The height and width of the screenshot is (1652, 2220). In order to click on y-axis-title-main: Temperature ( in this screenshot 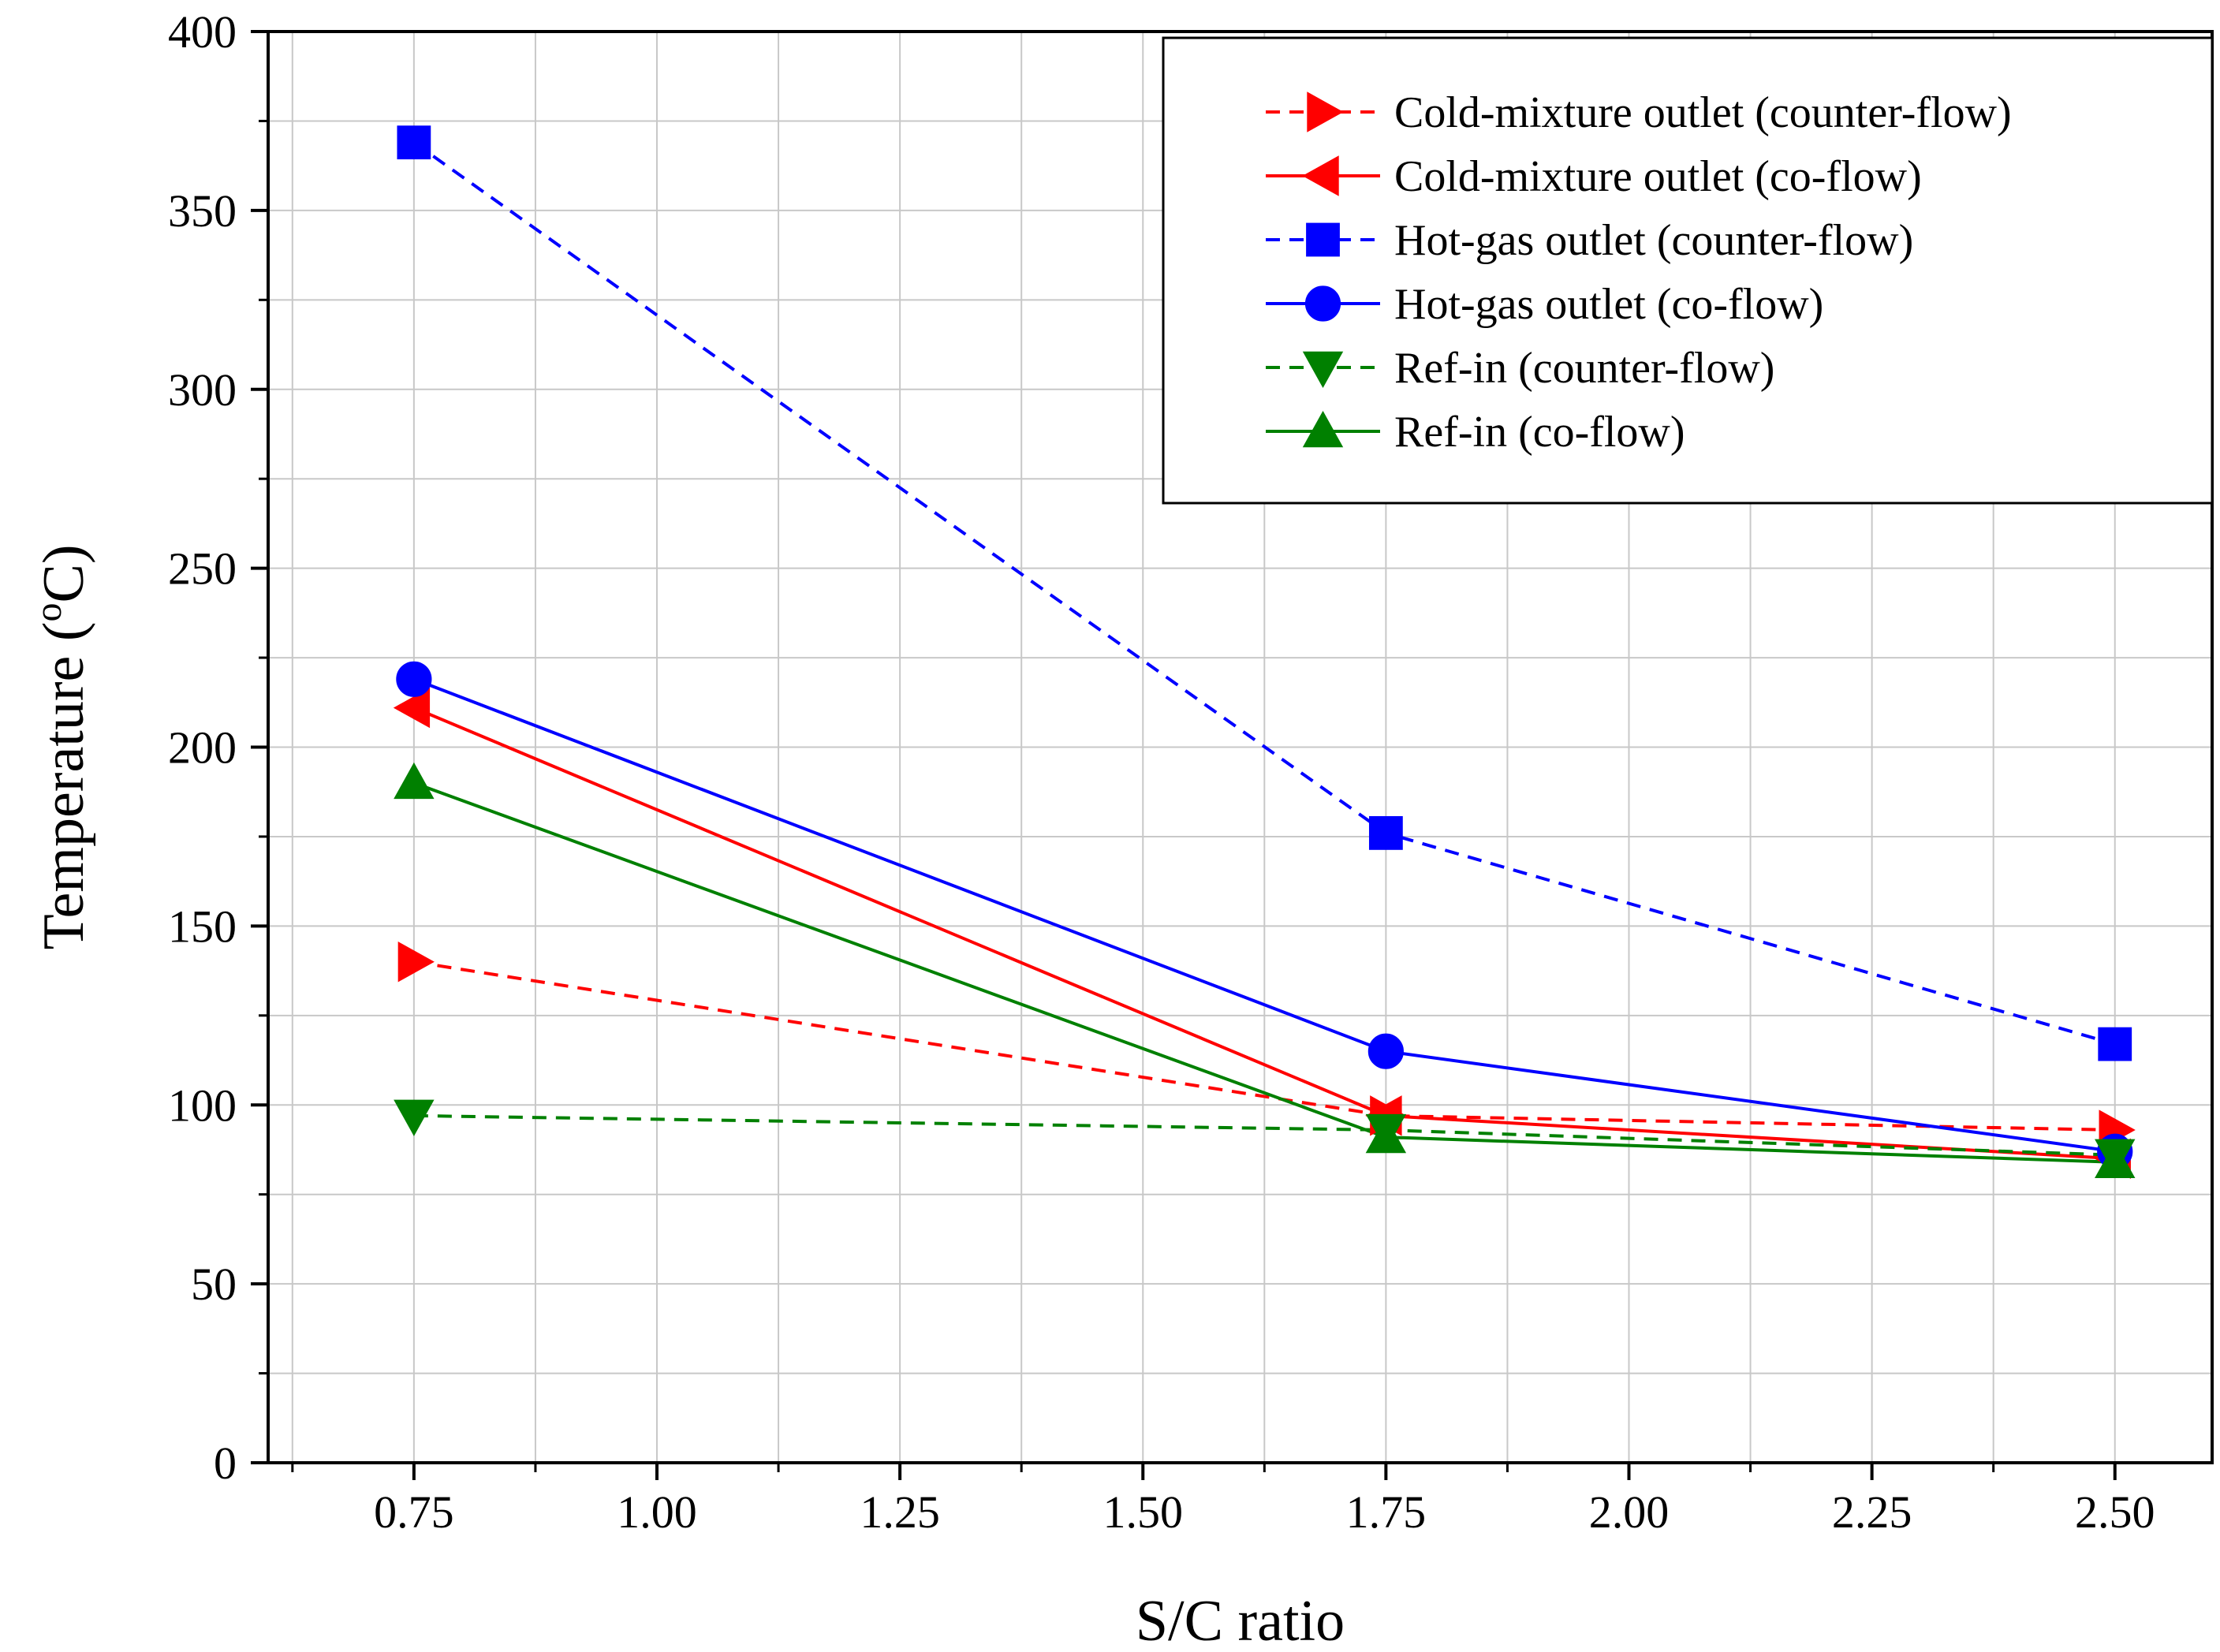, I will do `click(64, 786)`.